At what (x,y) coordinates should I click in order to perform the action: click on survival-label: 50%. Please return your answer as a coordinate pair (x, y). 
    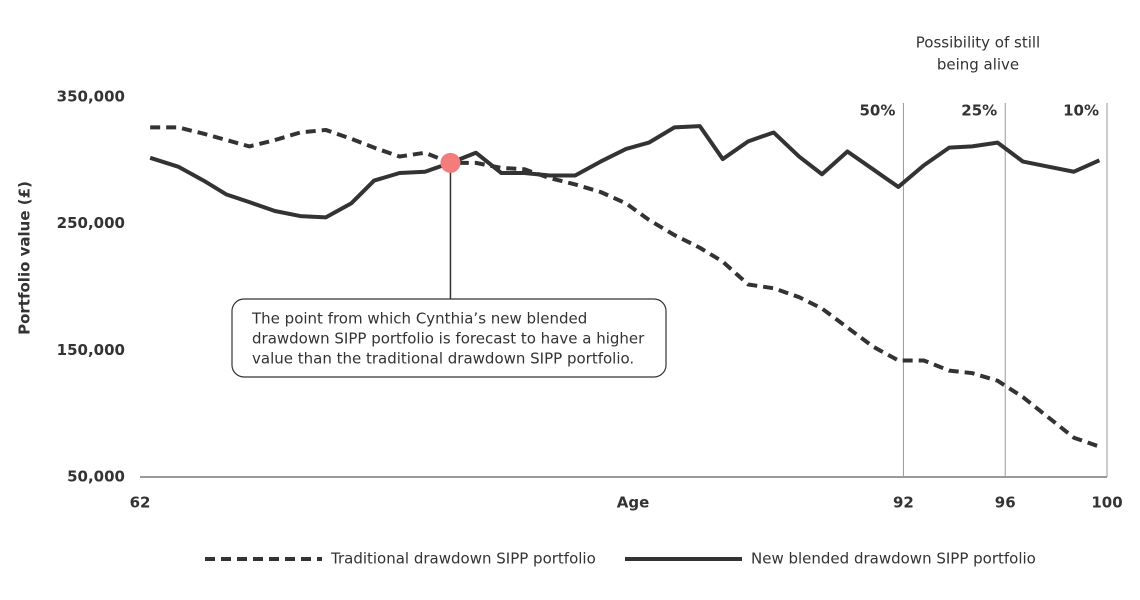
    Looking at the image, I should click on (878, 111).